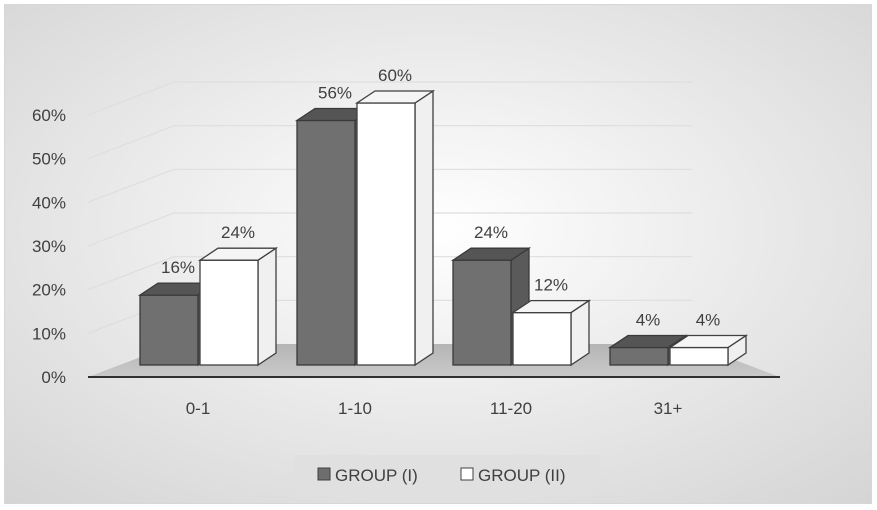 Image resolution: width=877 pixels, height=510 pixels. I want to click on y-tick-label: 0%, so click(53, 377).